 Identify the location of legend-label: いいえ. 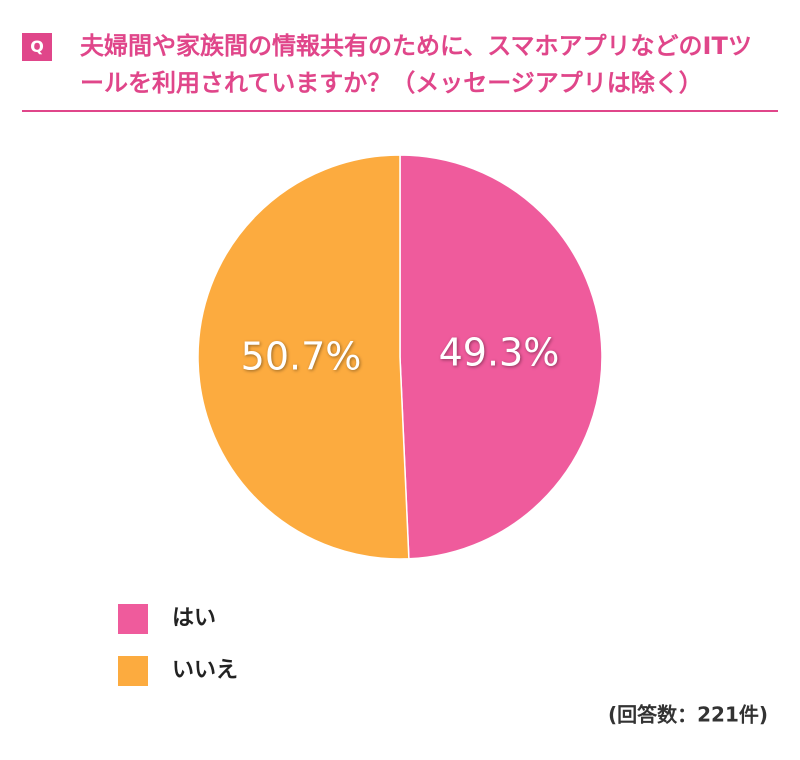
(205, 670).